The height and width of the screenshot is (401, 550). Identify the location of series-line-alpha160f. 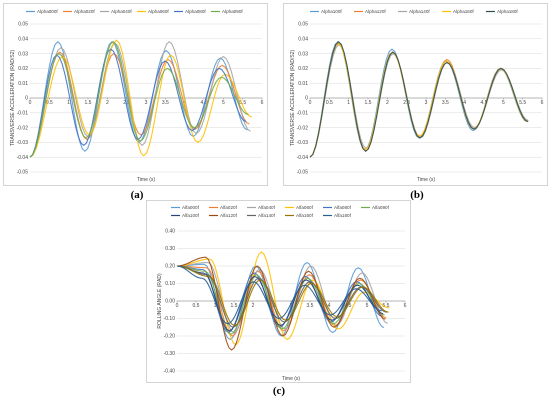
(418, 100).